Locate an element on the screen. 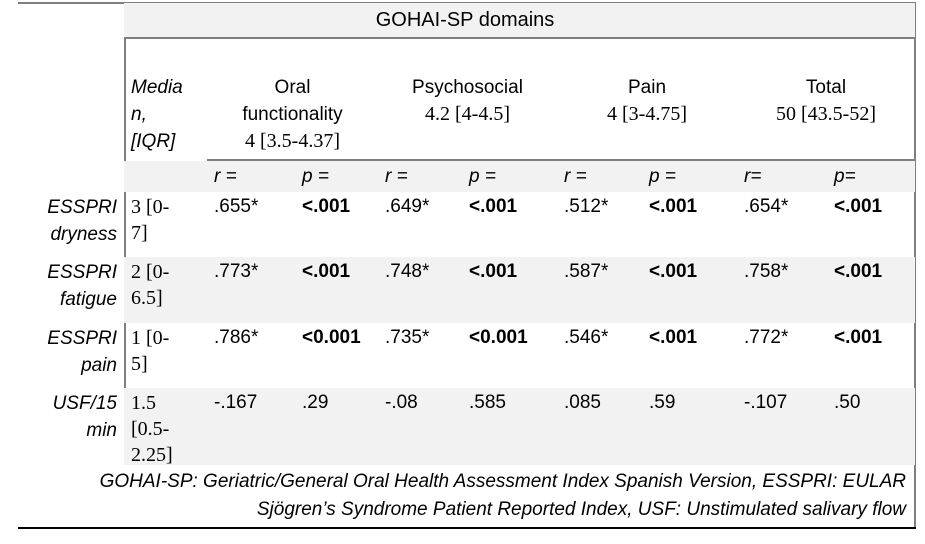  r-value: .655* is located at coordinates (236, 206).